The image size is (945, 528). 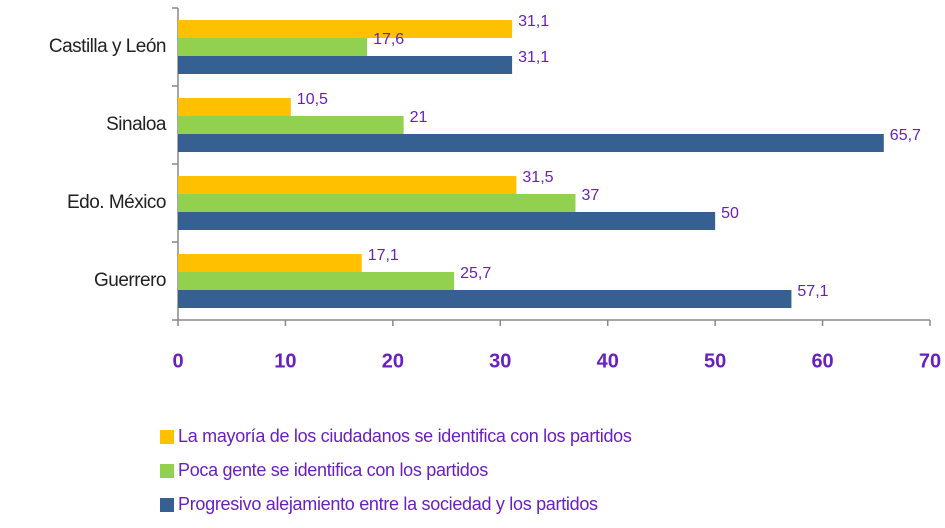 I want to click on data-label: 10,5, so click(x=312, y=99).